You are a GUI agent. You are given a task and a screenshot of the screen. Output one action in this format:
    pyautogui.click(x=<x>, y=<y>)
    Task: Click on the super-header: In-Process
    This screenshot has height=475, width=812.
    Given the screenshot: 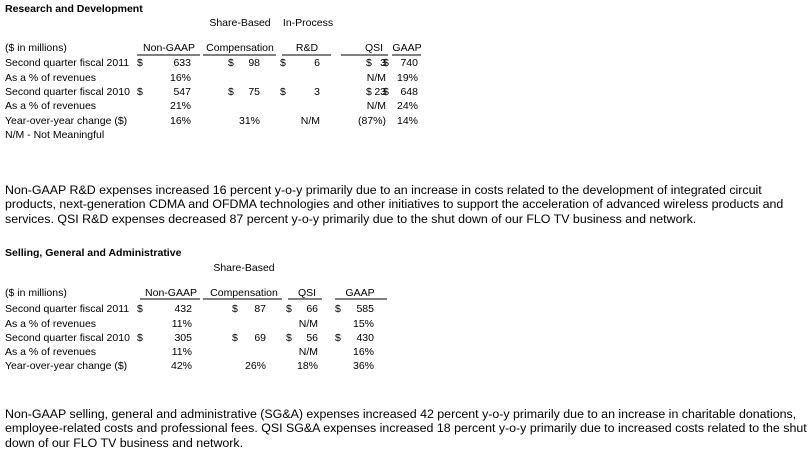 What is the action you would take?
    pyautogui.click(x=308, y=23)
    